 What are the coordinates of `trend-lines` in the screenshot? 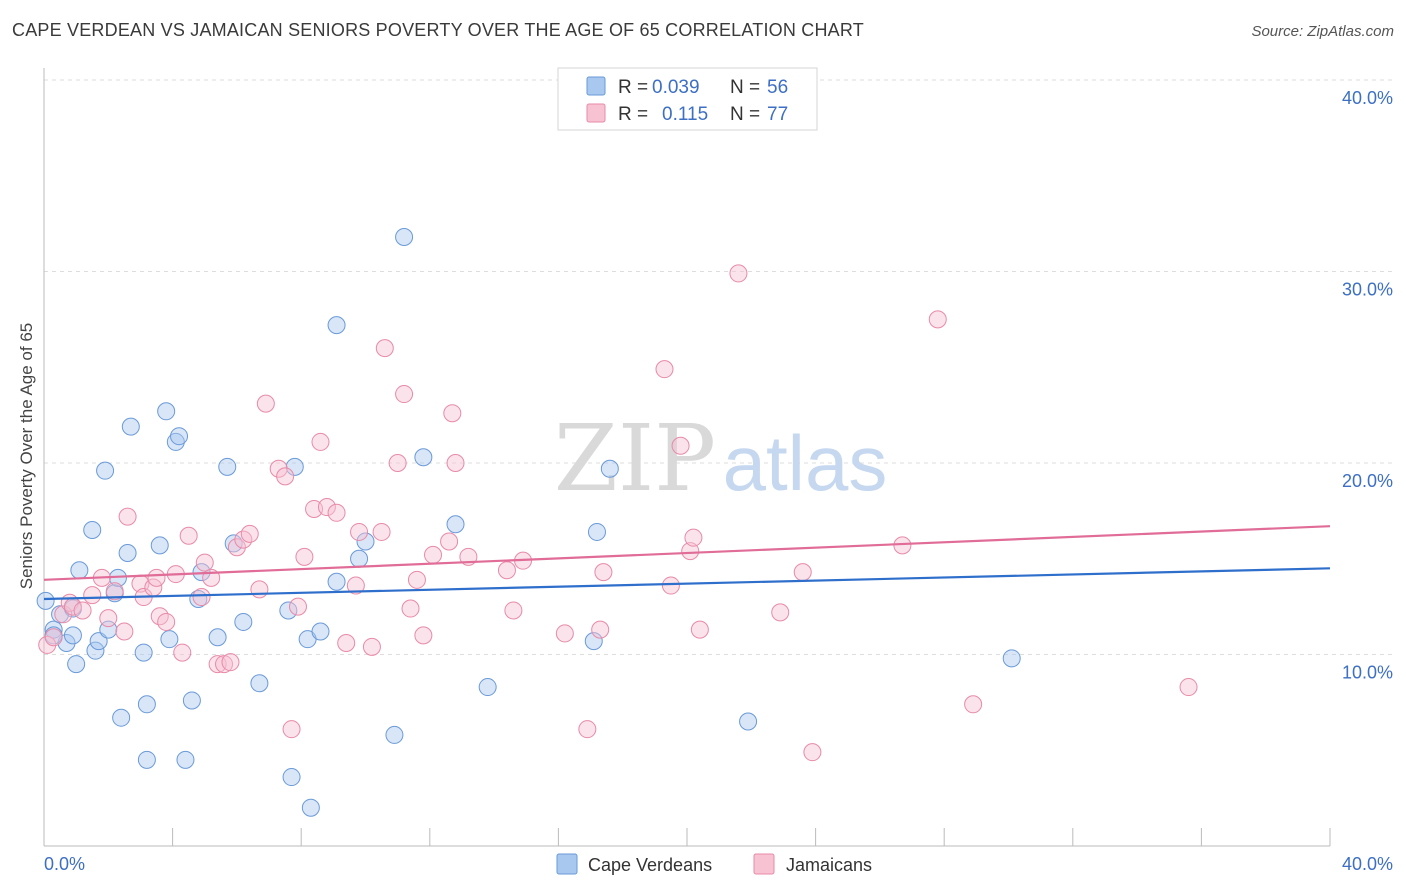 It's located at (687, 563).